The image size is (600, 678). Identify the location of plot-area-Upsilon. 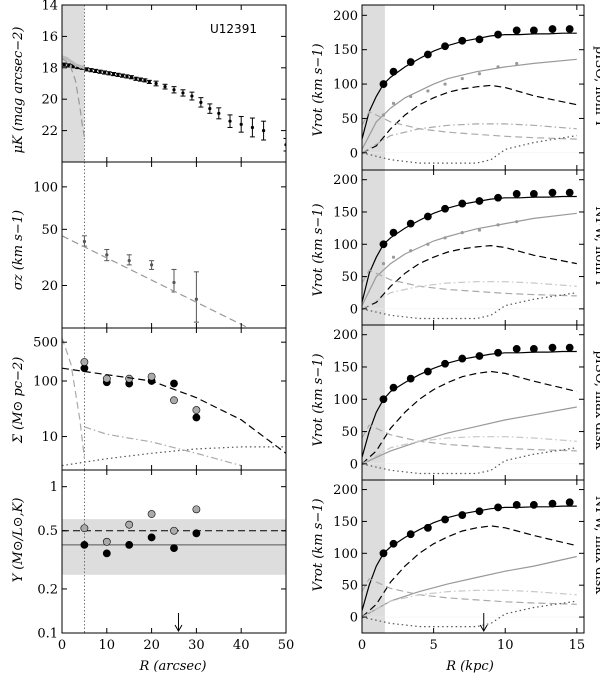
(174, 551).